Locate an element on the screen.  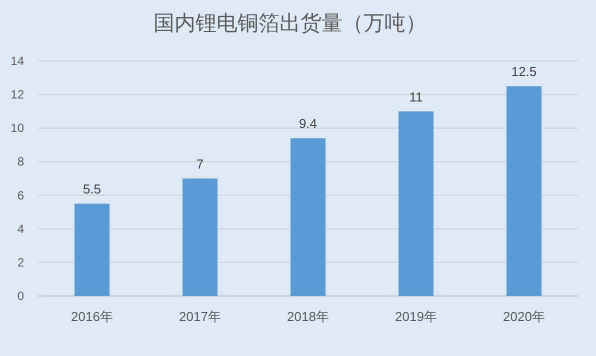
x-tick-label: 2016年 is located at coordinates (92, 316).